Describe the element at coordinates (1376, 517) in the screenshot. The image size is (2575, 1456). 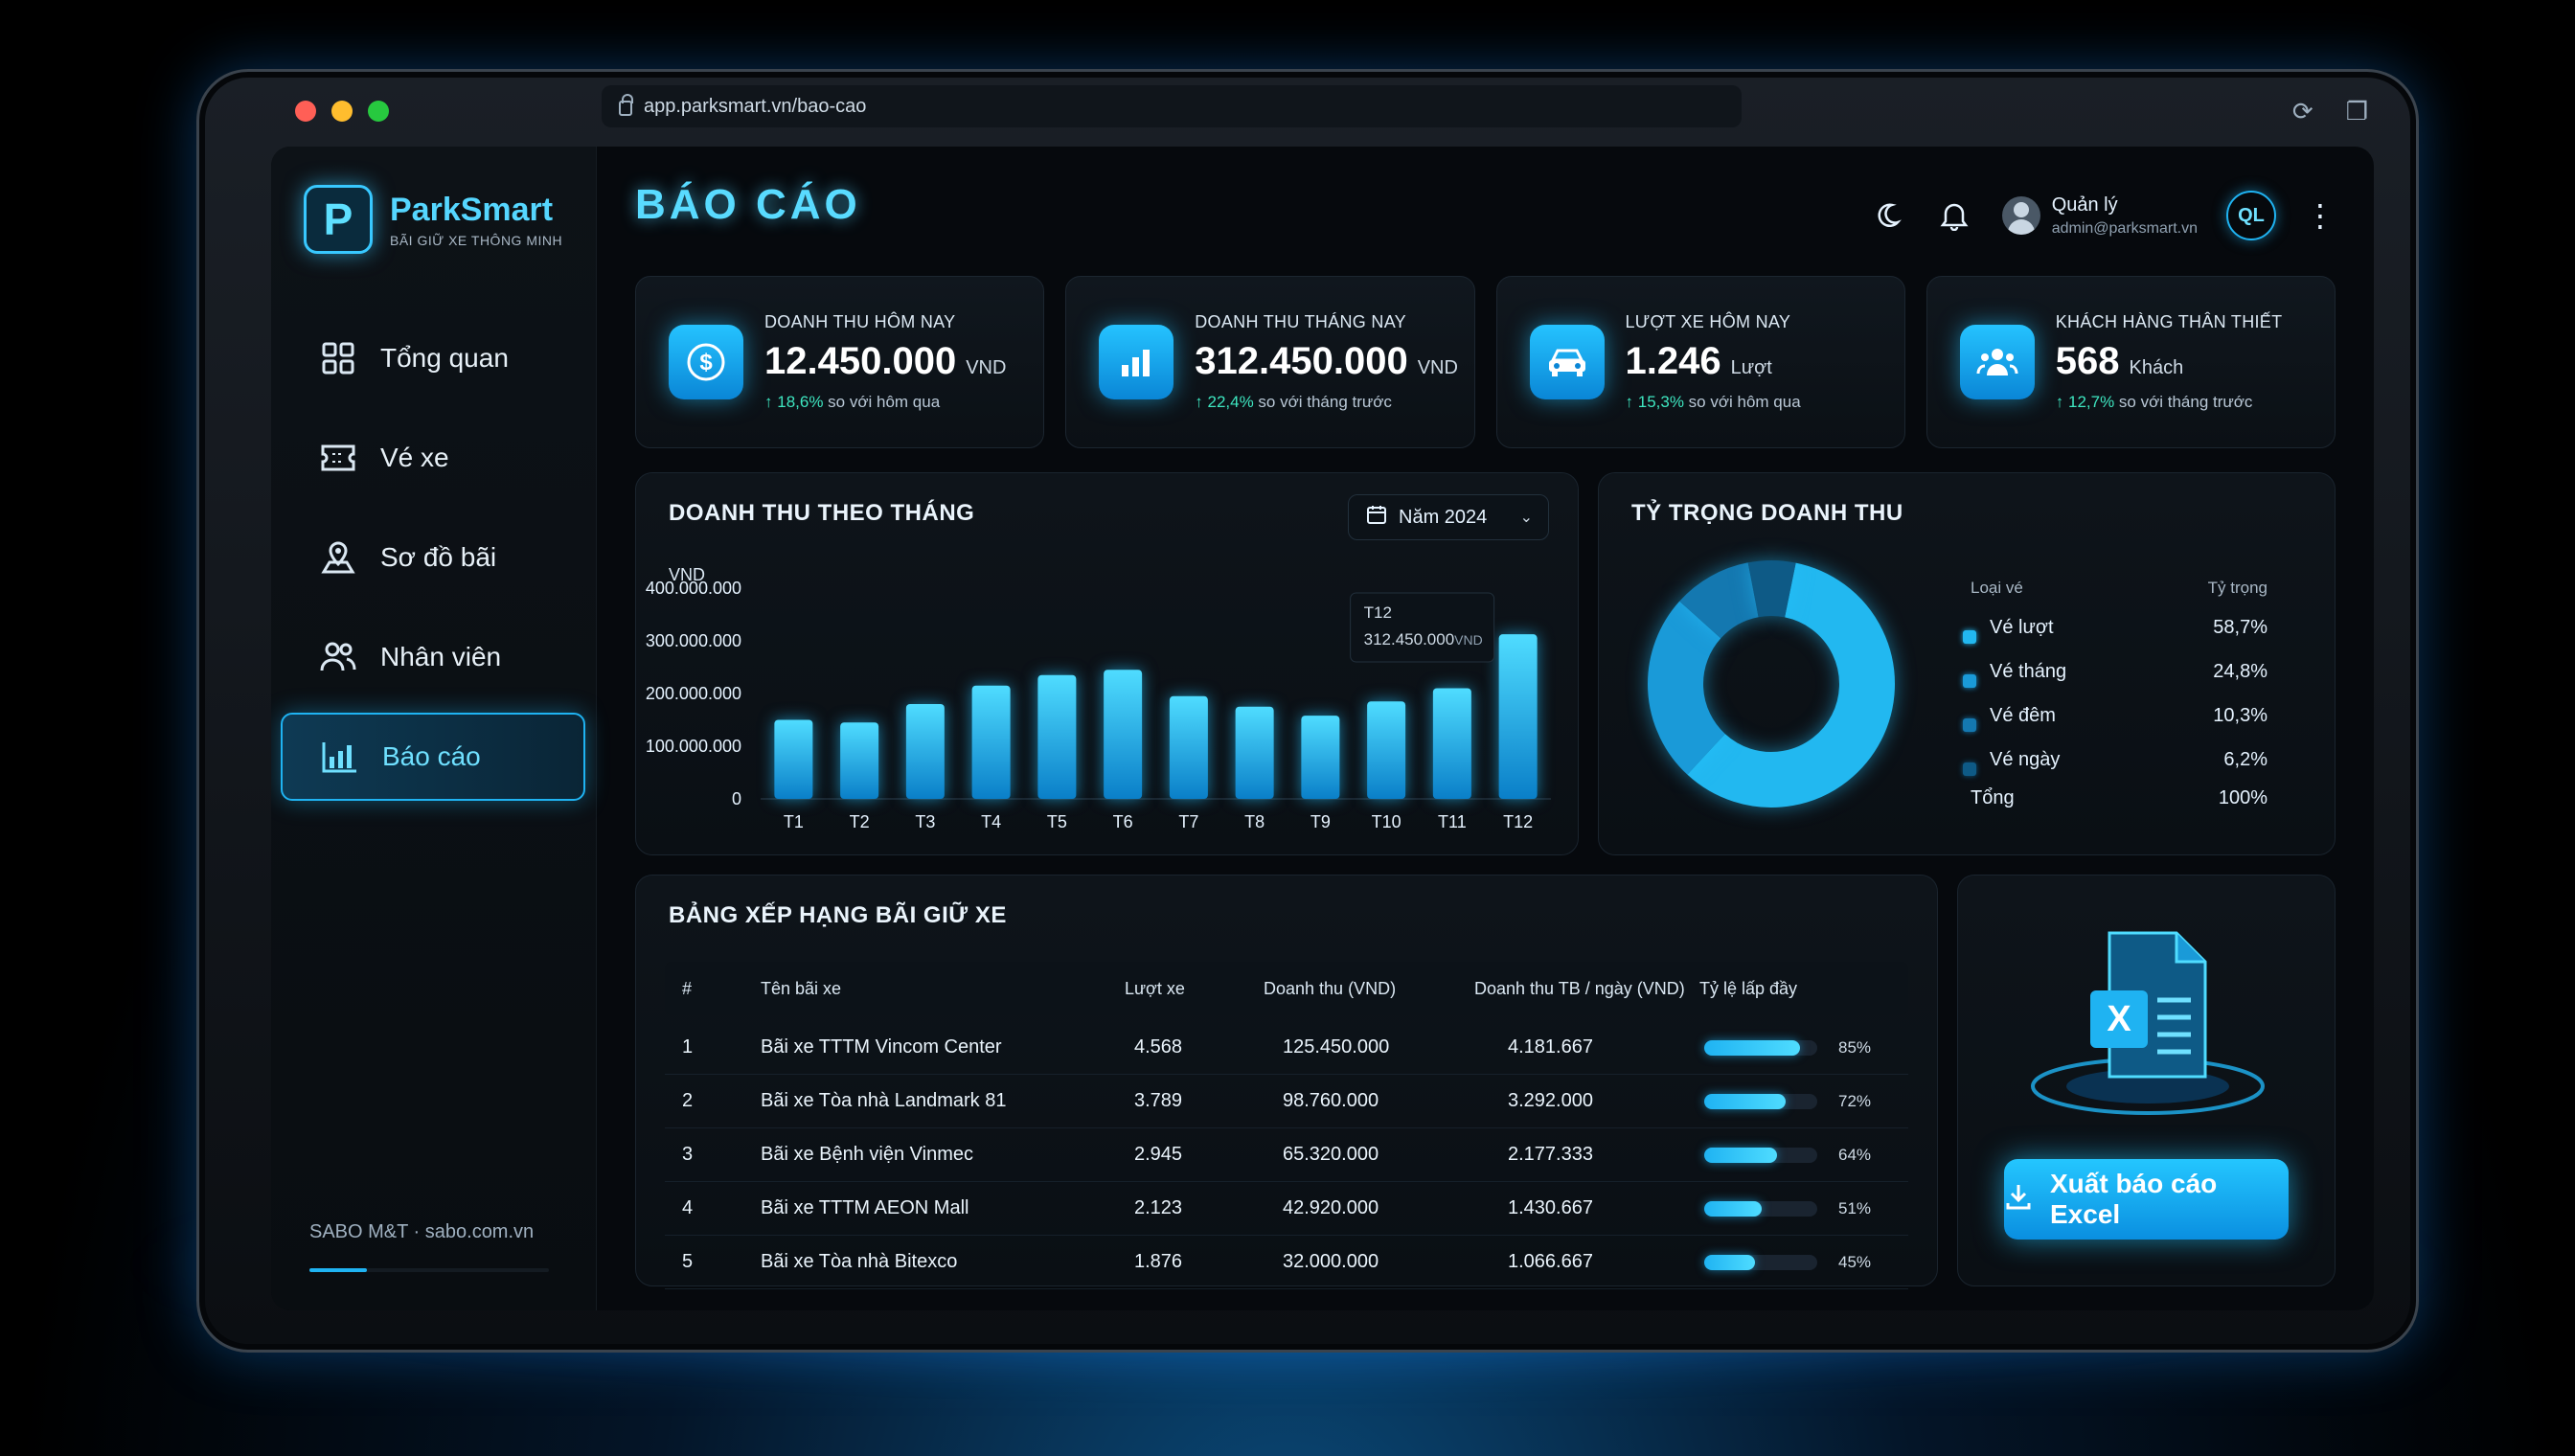
I see `calendar-icon` at that location.